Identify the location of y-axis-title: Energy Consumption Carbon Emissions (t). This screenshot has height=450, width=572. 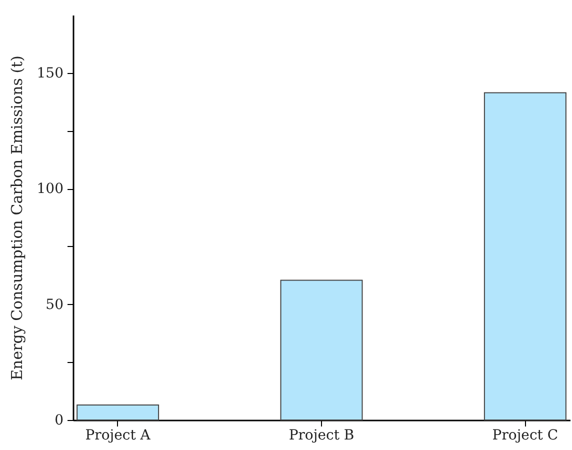
(17, 218).